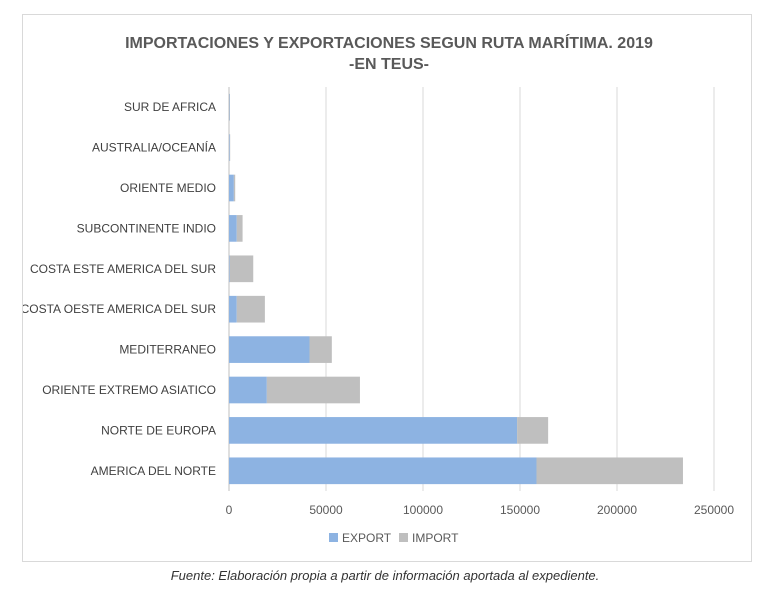 Image resolution: width=770 pixels, height=594 pixels. What do you see at coordinates (129, 390) in the screenshot?
I see `category-label: ORIENTE EXTREMO ASIATICO` at bounding box center [129, 390].